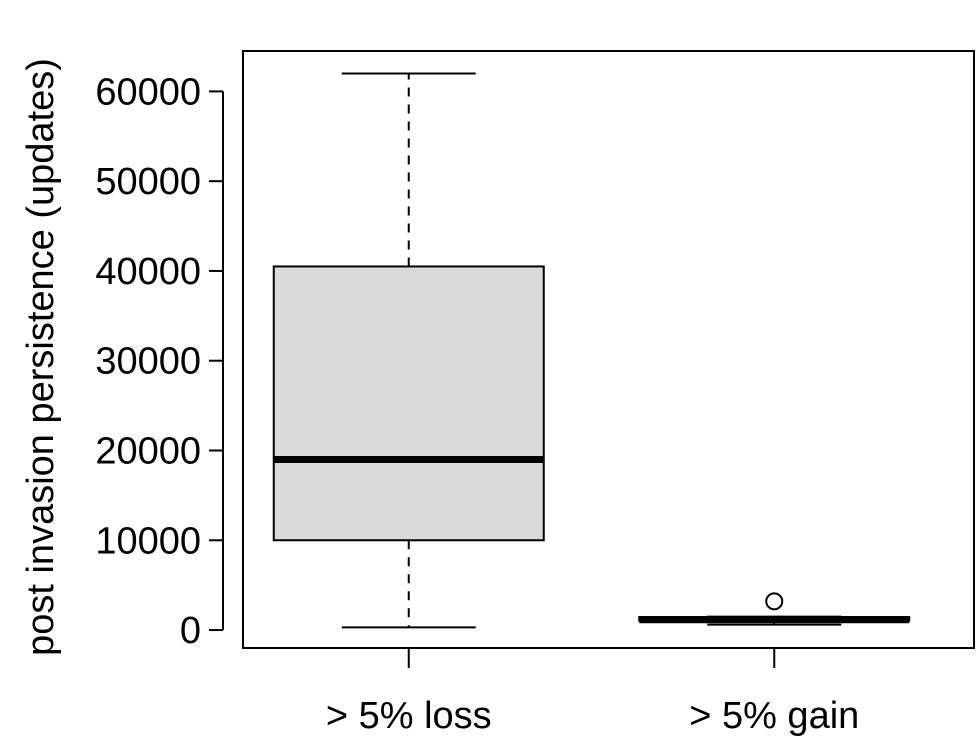 Image resolution: width=977 pixels, height=736 pixels. I want to click on y-tick-label: 40000, so click(148, 272).